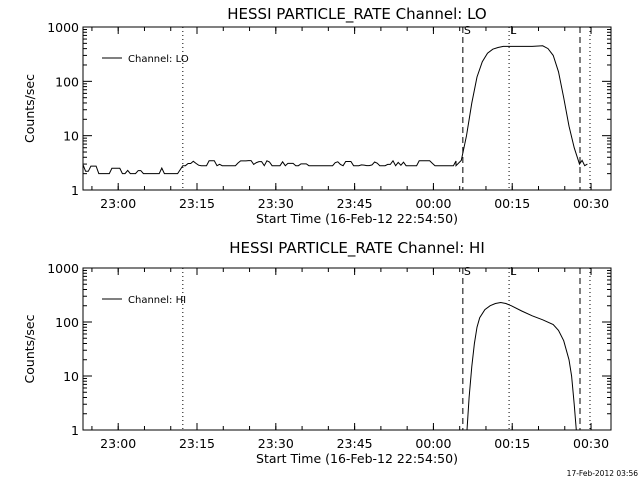 Image resolution: width=640 pixels, height=480 pixels. What do you see at coordinates (158, 59) in the screenshot?
I see `legend-label: Channel: LO` at bounding box center [158, 59].